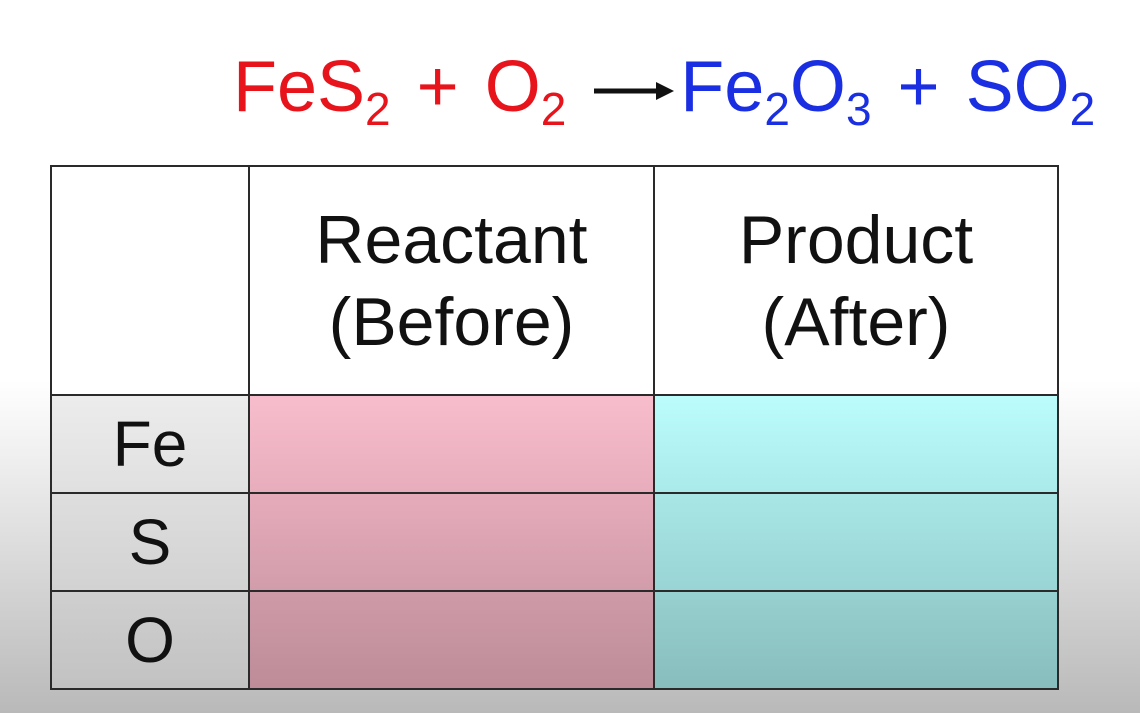 The width and height of the screenshot is (1140, 713). I want to click on arrow, so click(634, 91).